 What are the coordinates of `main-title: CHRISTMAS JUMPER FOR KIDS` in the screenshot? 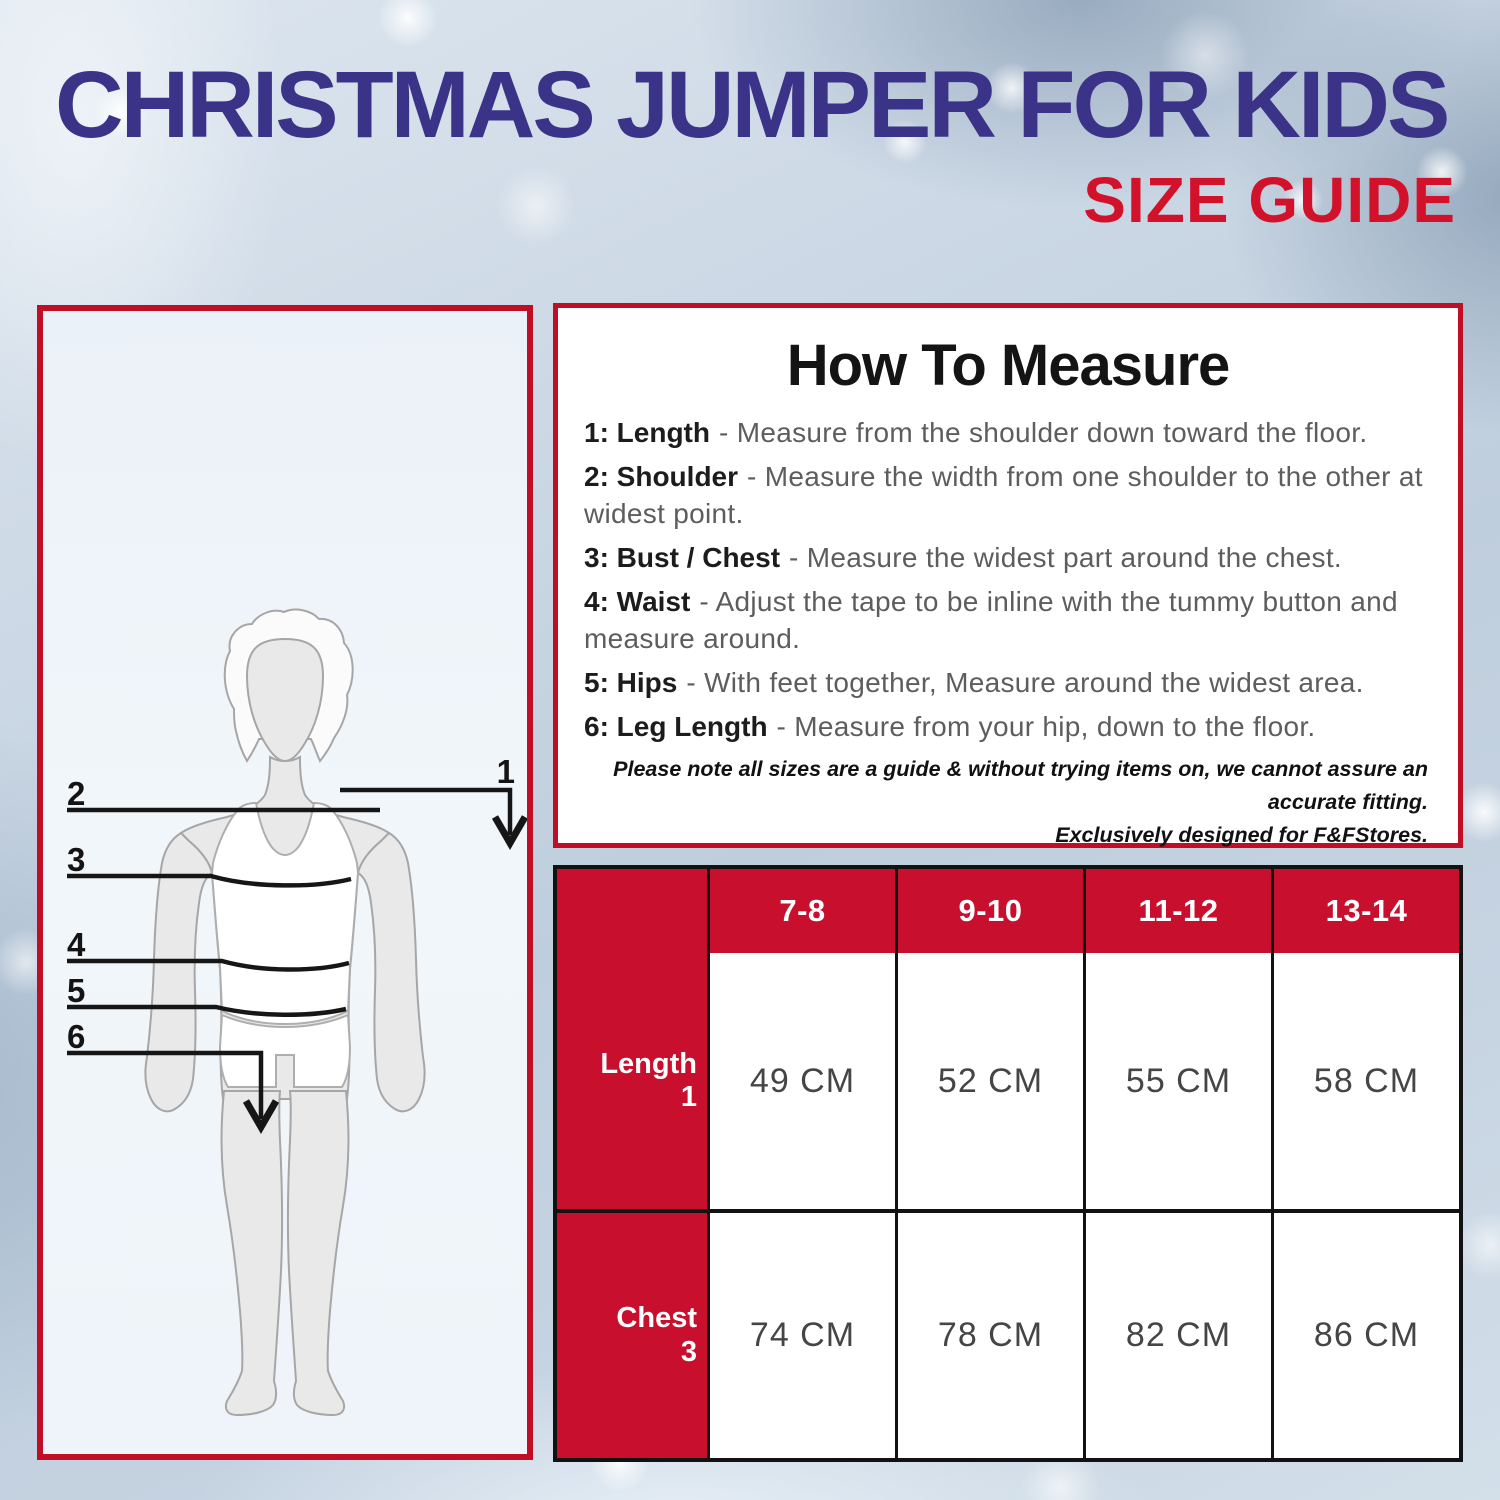 It's located at (752, 105).